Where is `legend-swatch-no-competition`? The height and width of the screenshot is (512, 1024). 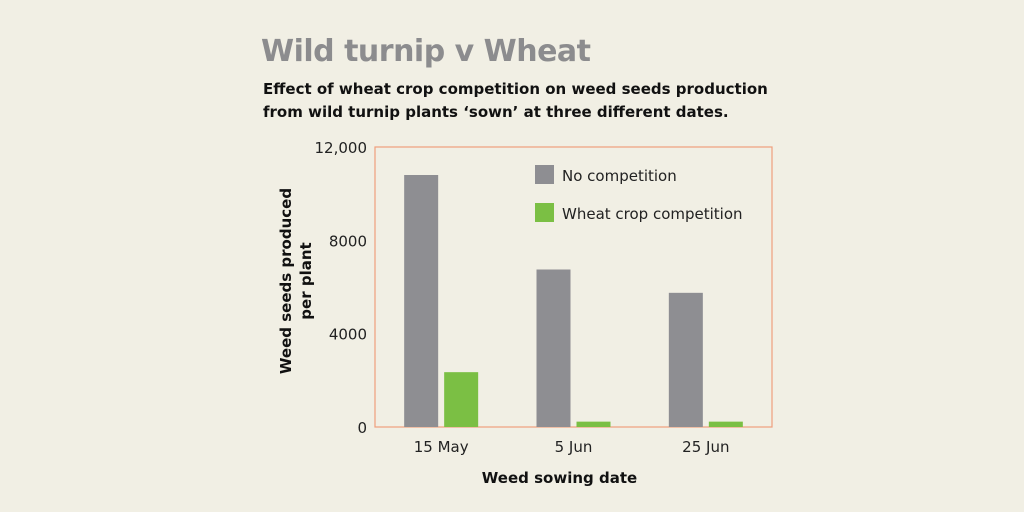
legend-swatch-no-competition is located at coordinates (544, 174).